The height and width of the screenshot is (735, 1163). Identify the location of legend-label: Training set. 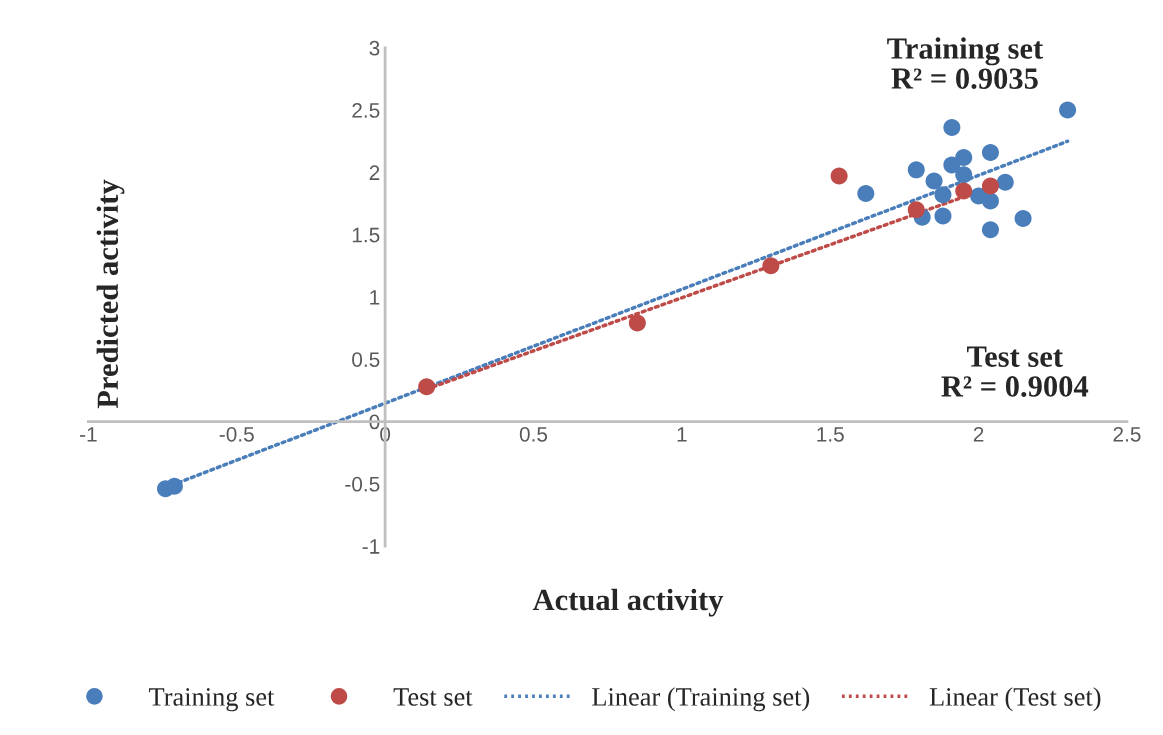
(212, 700).